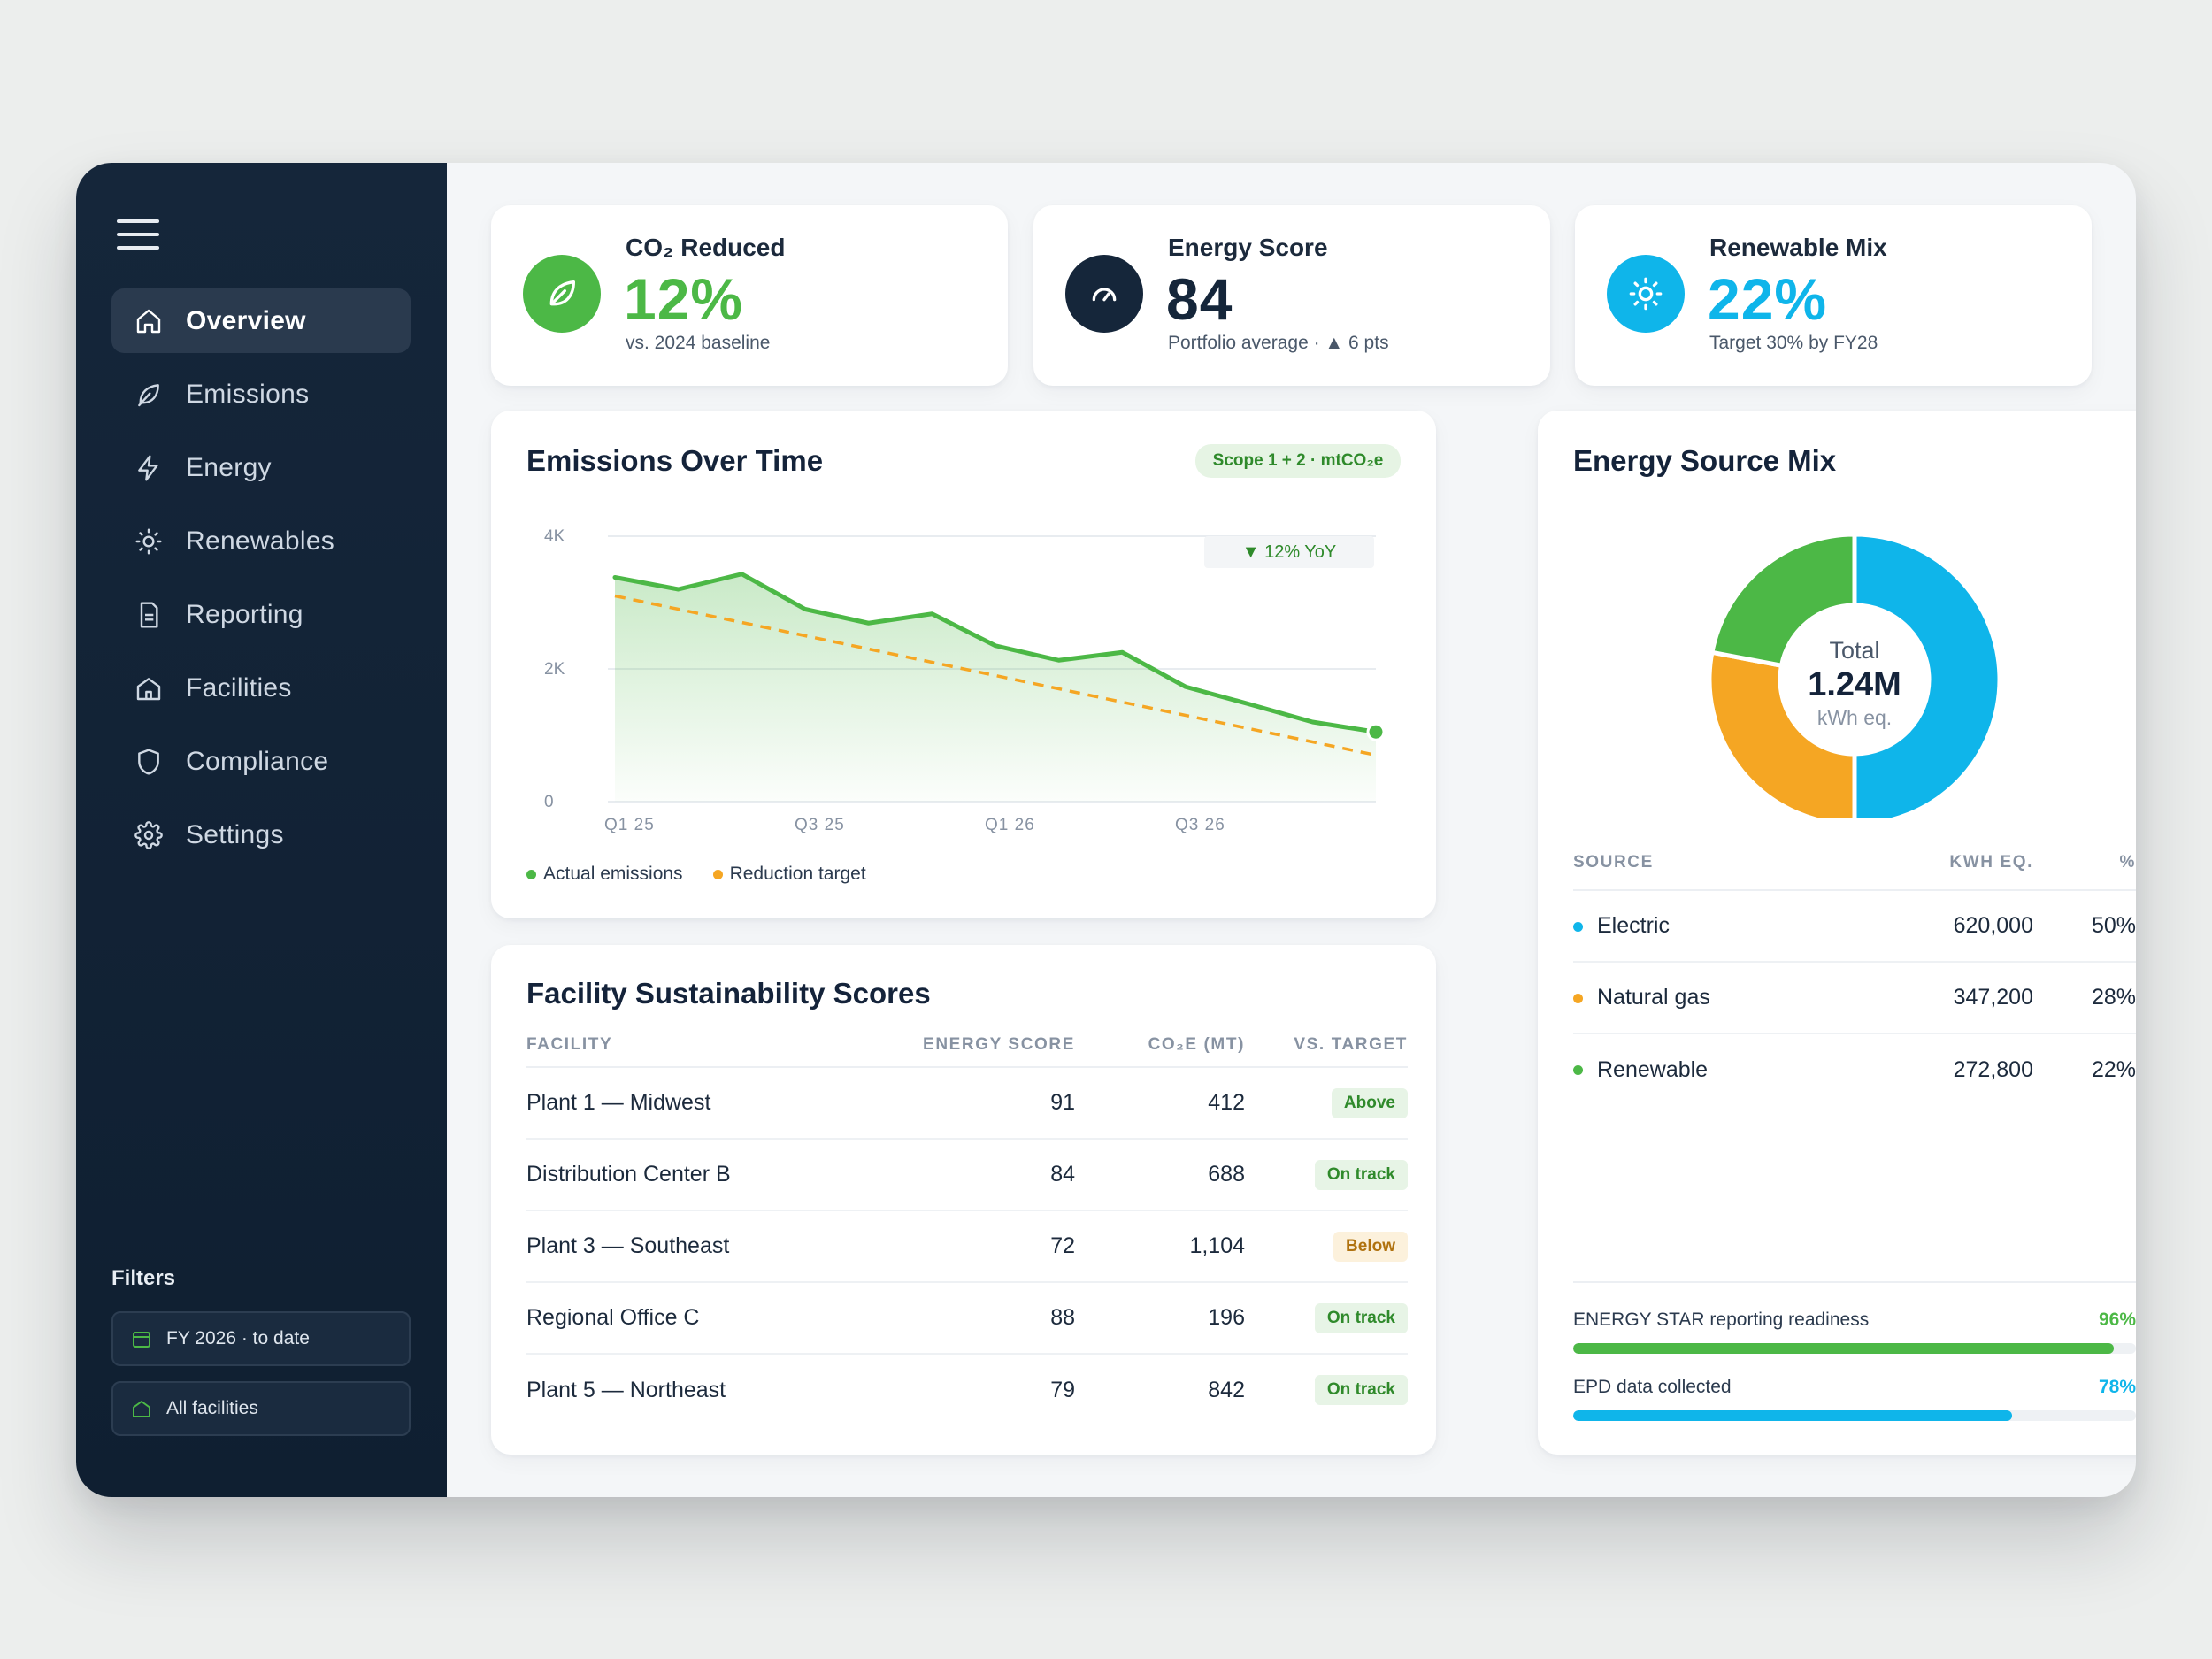 The height and width of the screenshot is (1659, 2212). What do you see at coordinates (967, 1104) in the screenshot?
I see `table-row: Plant 1 — Midwest 91 412 Above` at bounding box center [967, 1104].